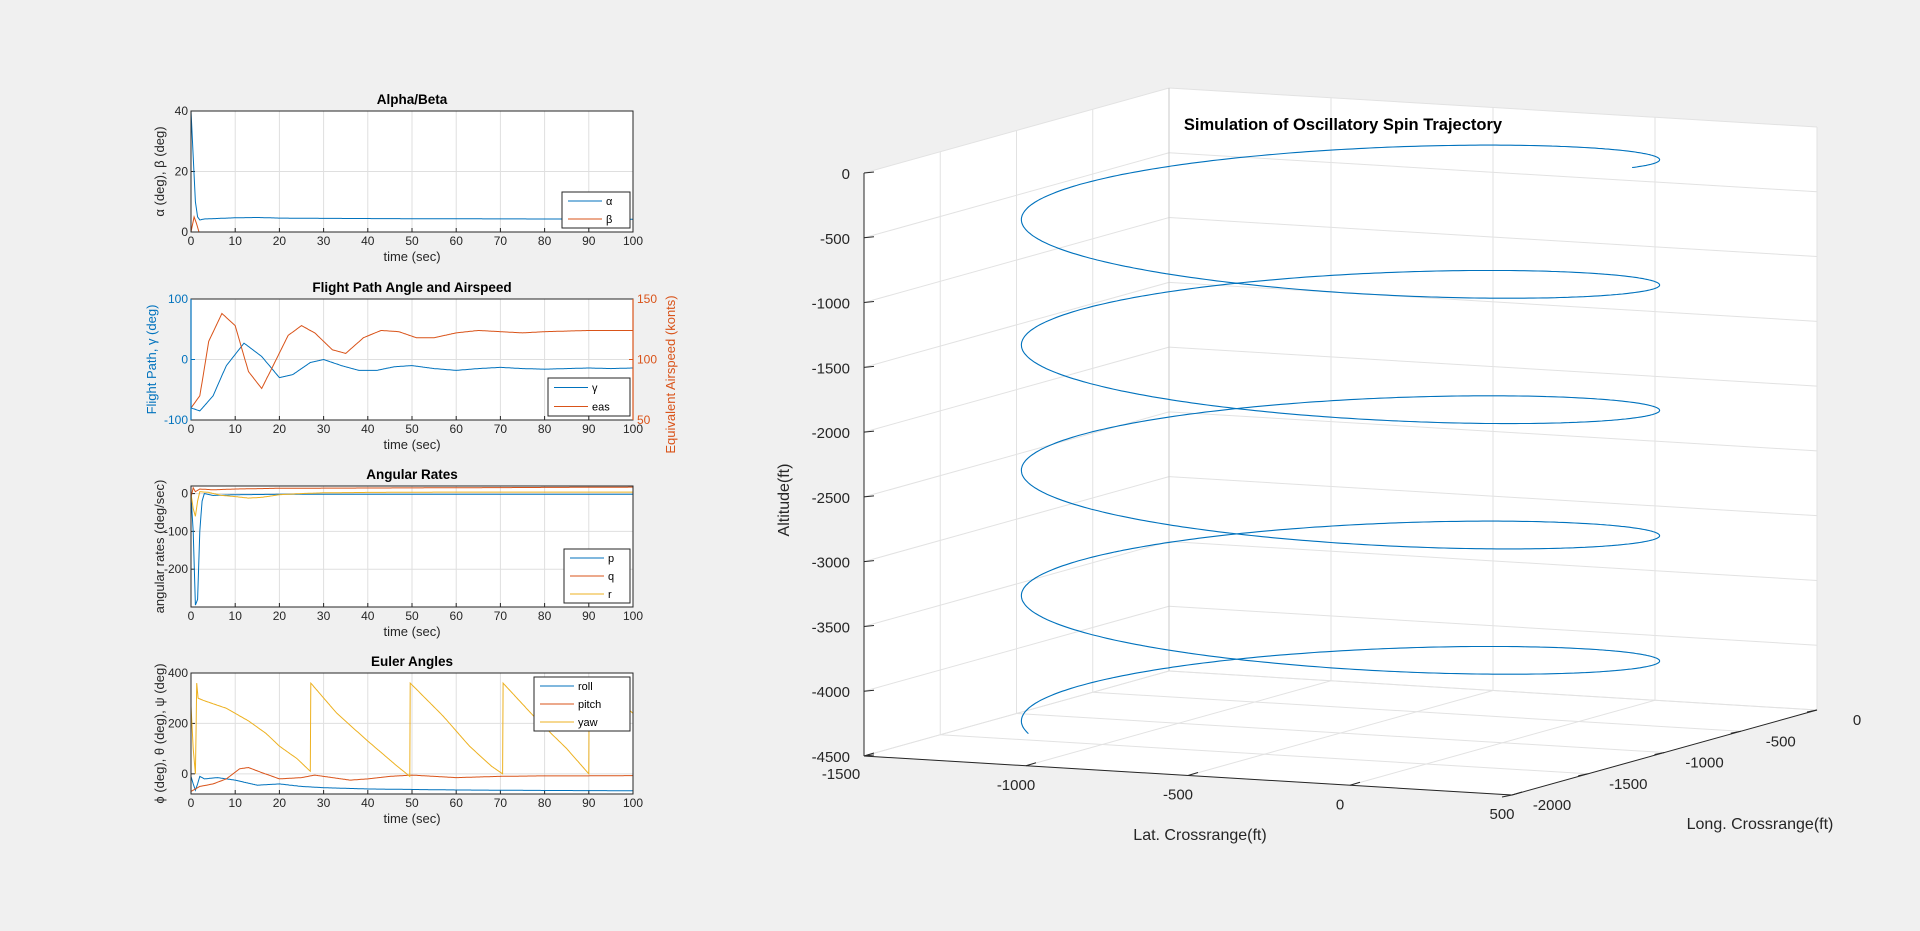  Describe the element at coordinates (1760, 824) in the screenshot. I see `y-axis-label: Long. Crossrange(ft)` at that location.